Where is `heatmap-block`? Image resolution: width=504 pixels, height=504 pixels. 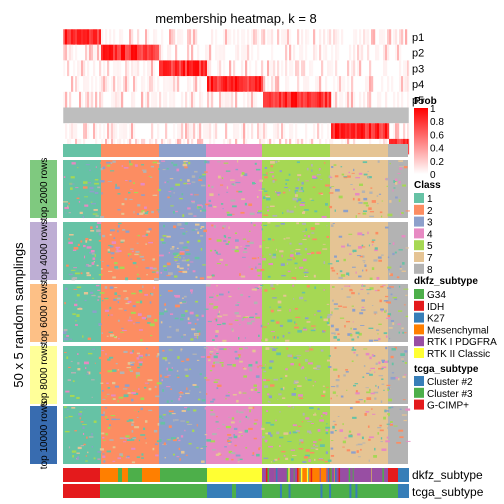
heatmap-block is located at coordinates (130, 313).